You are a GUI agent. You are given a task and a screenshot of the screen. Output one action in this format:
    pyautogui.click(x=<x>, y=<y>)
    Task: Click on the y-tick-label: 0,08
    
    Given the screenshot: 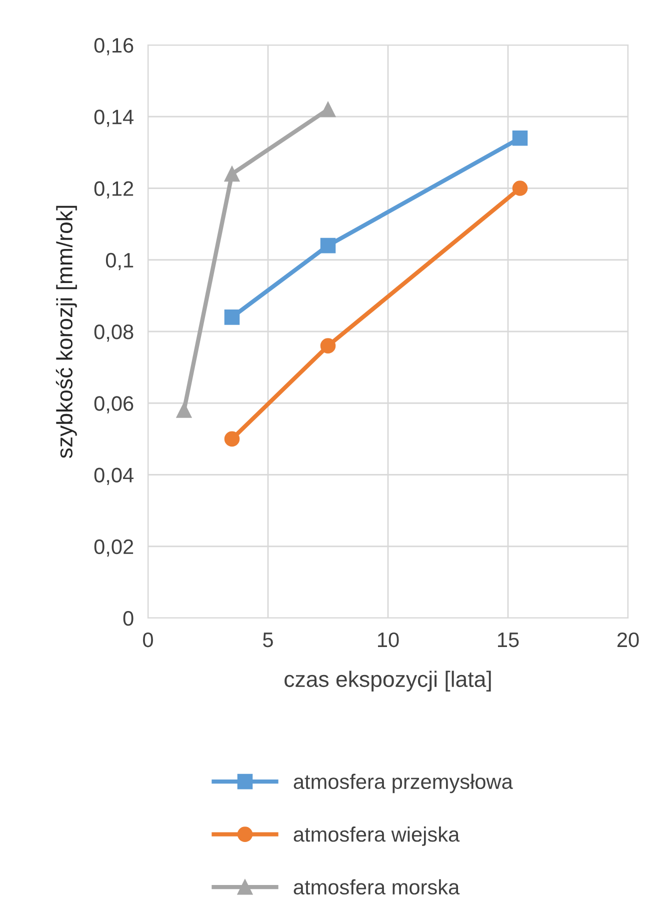 What is the action you would take?
    pyautogui.click(x=114, y=333)
    